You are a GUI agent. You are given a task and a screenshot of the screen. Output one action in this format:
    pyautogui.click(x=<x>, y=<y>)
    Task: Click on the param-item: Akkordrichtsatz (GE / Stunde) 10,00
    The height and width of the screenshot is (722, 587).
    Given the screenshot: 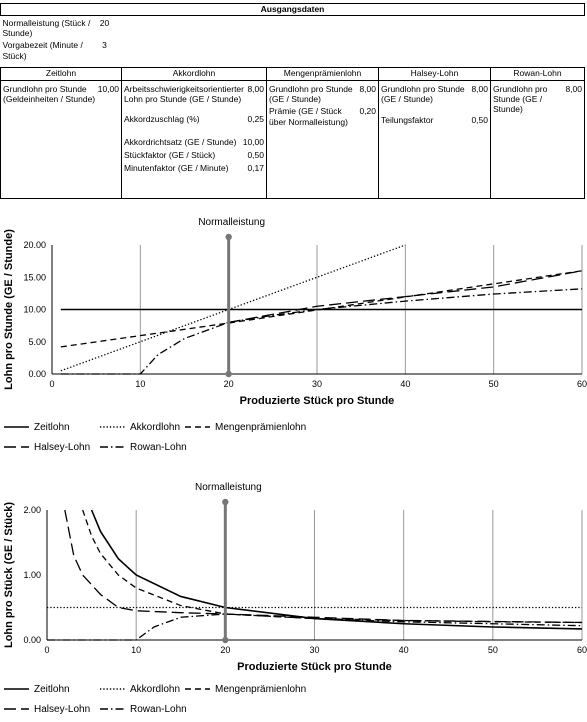 What is the action you would take?
    pyautogui.click(x=194, y=142)
    